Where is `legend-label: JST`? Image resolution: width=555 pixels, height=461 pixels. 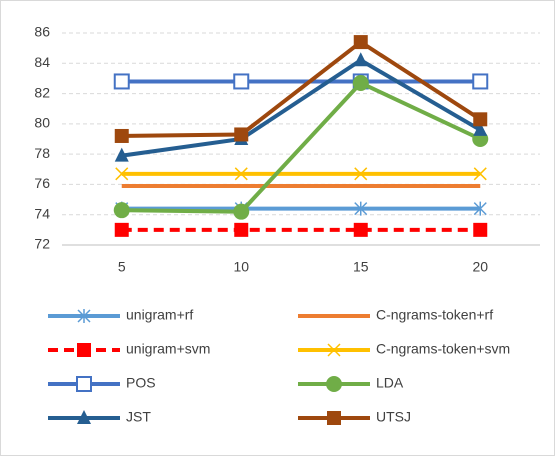
legend-label: JST is located at coordinates (138, 417).